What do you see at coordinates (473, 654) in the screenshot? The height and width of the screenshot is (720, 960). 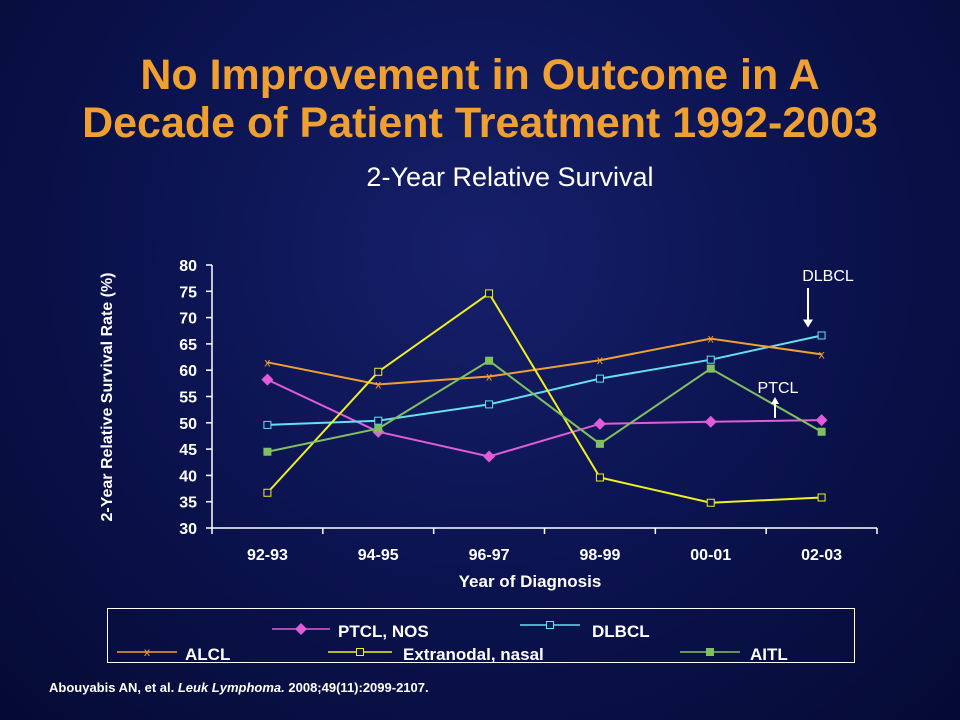 I see `legend-label: Extranodal, nasal` at bounding box center [473, 654].